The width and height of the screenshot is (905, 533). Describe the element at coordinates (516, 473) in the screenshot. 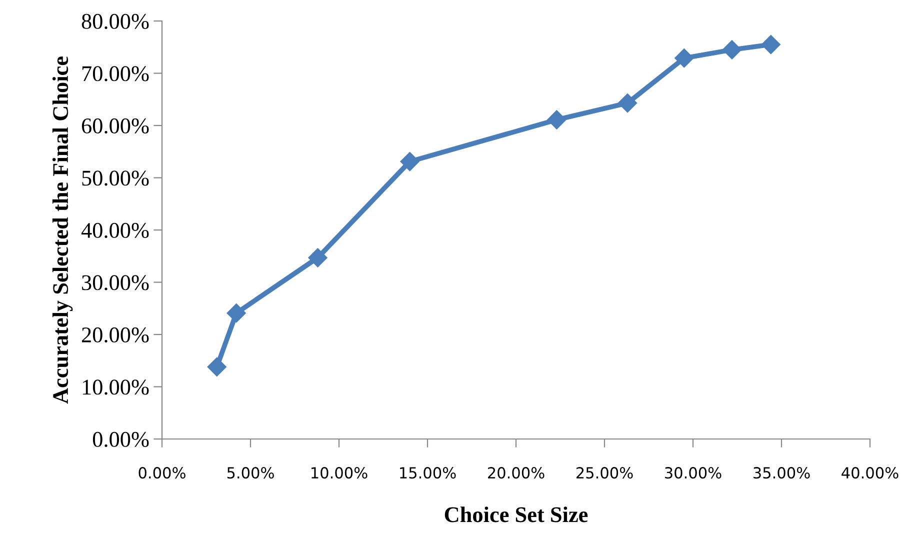

I see `x-tick-label: 20.00%` at that location.